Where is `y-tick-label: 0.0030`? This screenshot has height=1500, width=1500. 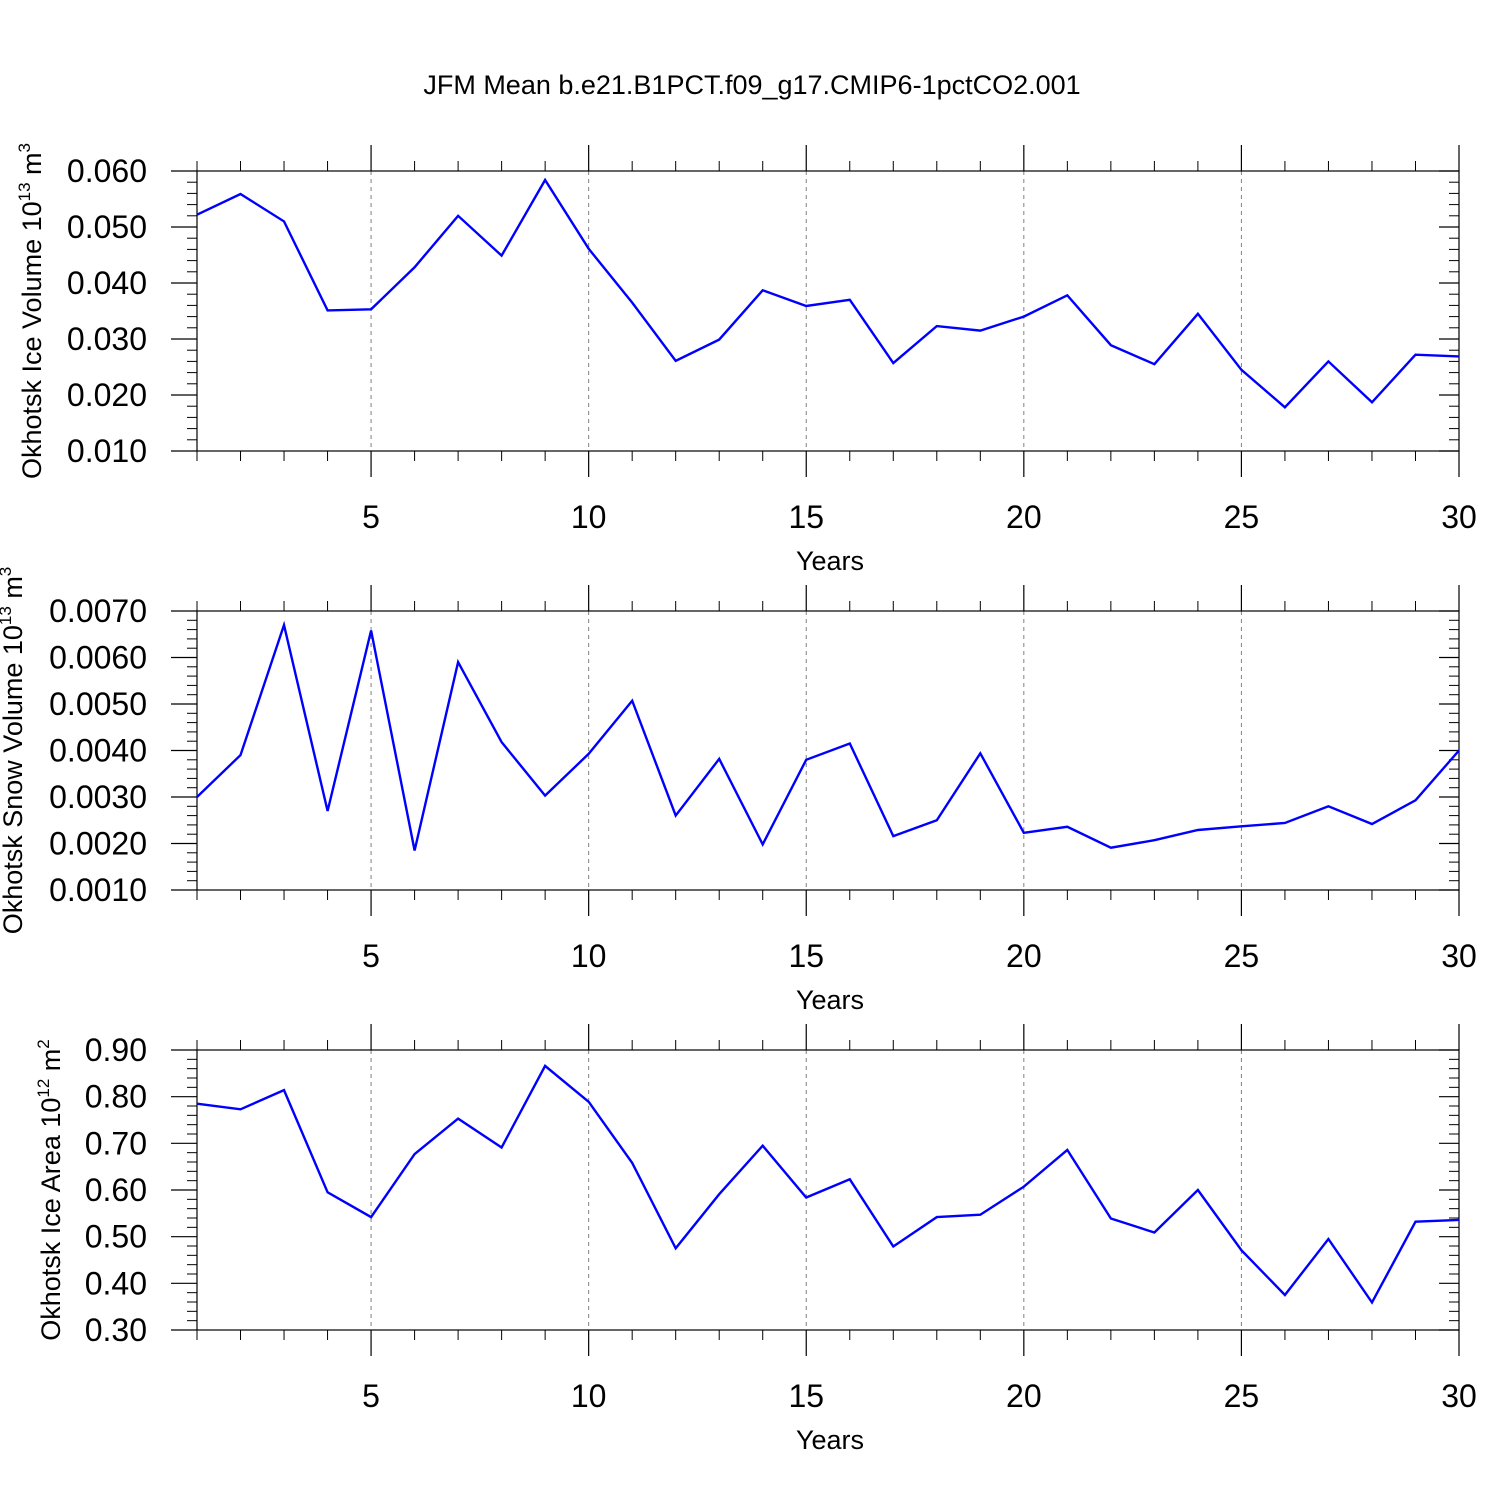
y-tick-label: 0.0030 is located at coordinates (98, 797).